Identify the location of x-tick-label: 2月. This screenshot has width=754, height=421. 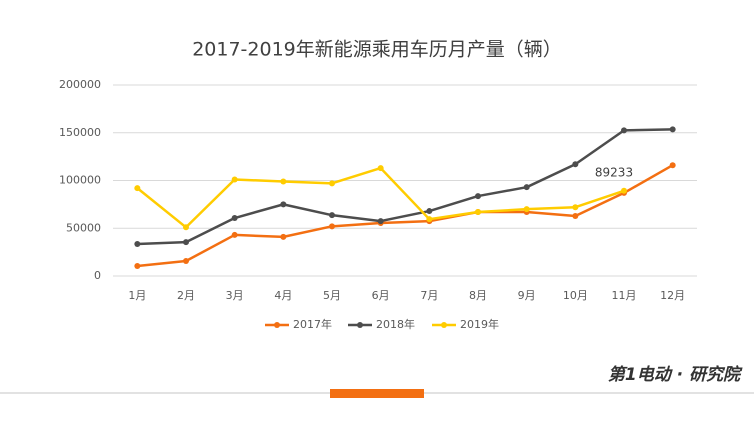
(186, 295).